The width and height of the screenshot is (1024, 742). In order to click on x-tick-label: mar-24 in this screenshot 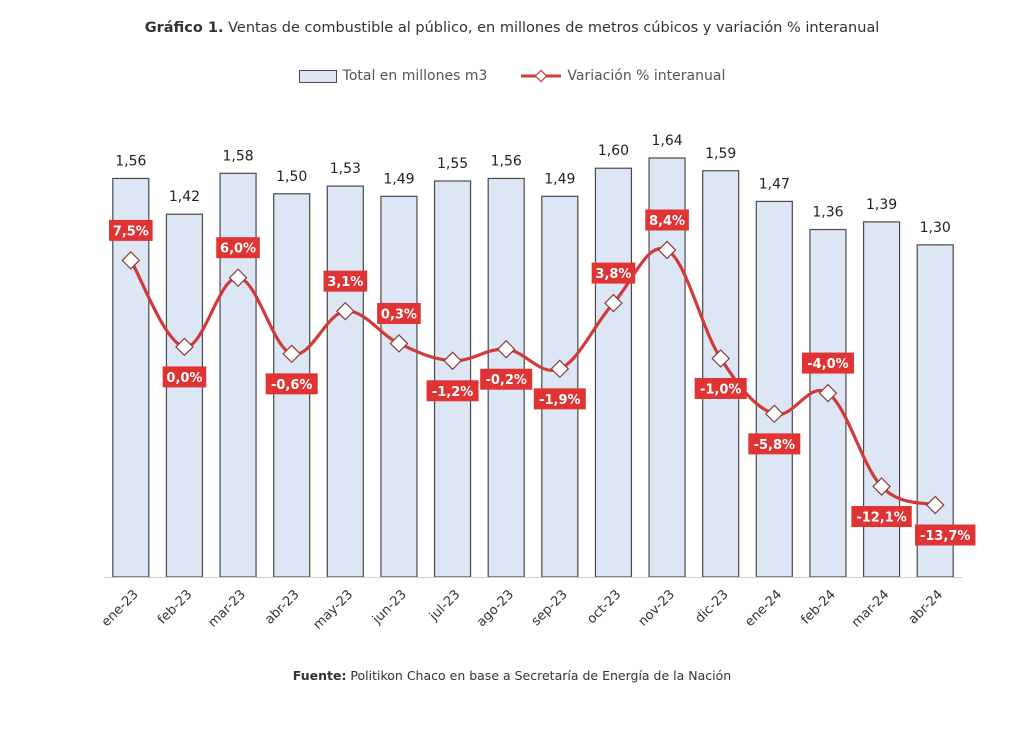, I will do `click(870, 608)`.